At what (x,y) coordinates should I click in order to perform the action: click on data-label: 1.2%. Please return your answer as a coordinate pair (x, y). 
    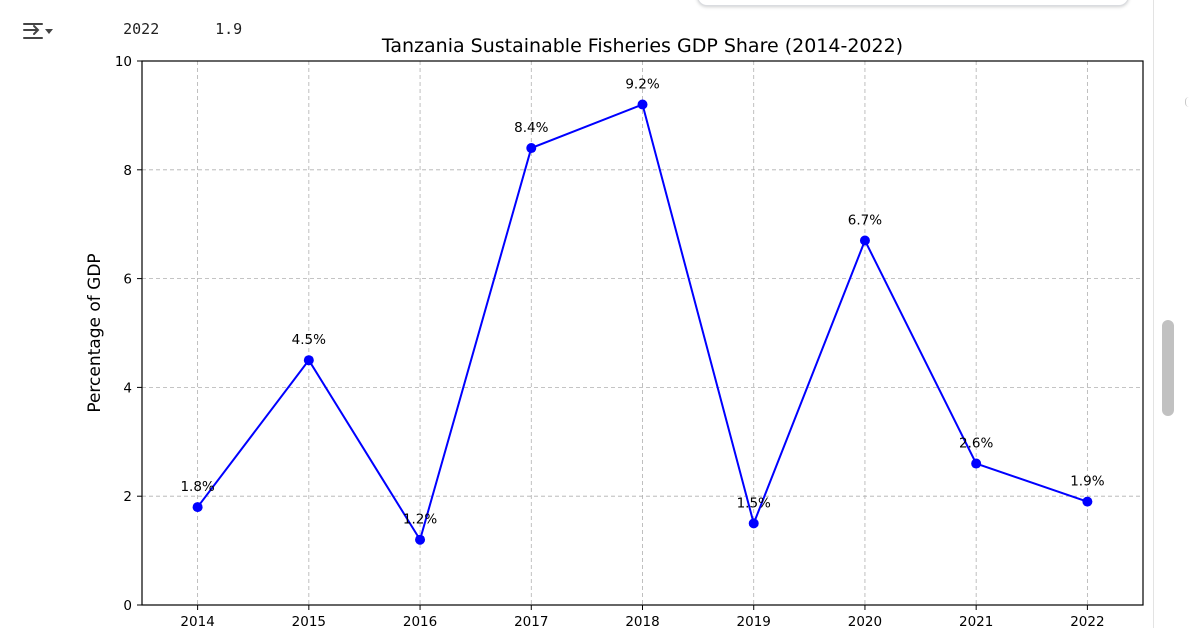
    Looking at the image, I should click on (420, 520).